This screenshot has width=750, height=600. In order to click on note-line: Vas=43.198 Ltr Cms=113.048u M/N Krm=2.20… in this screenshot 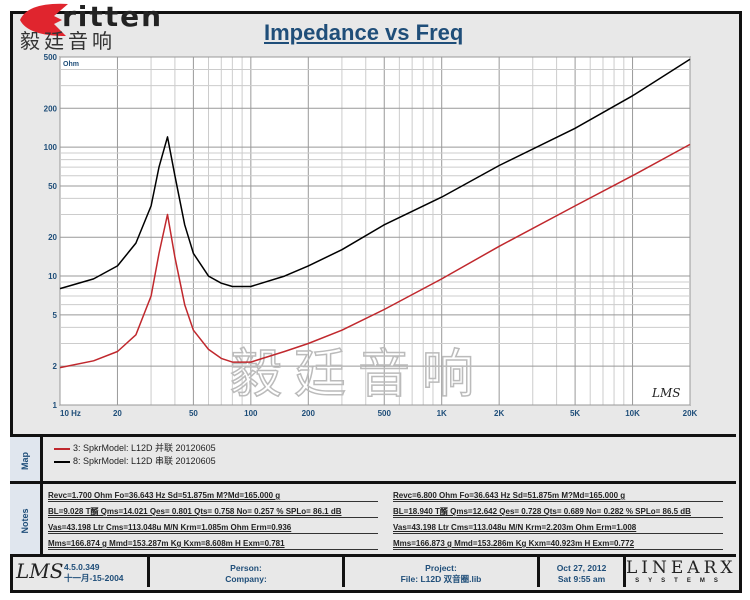, I will do `click(558, 528)`.